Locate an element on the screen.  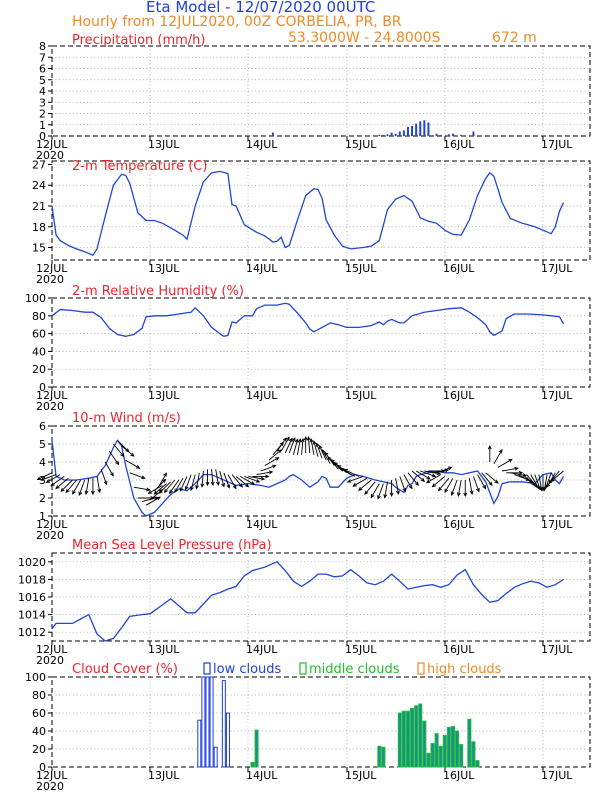
legend-label: middle clouds is located at coordinates (354, 669).